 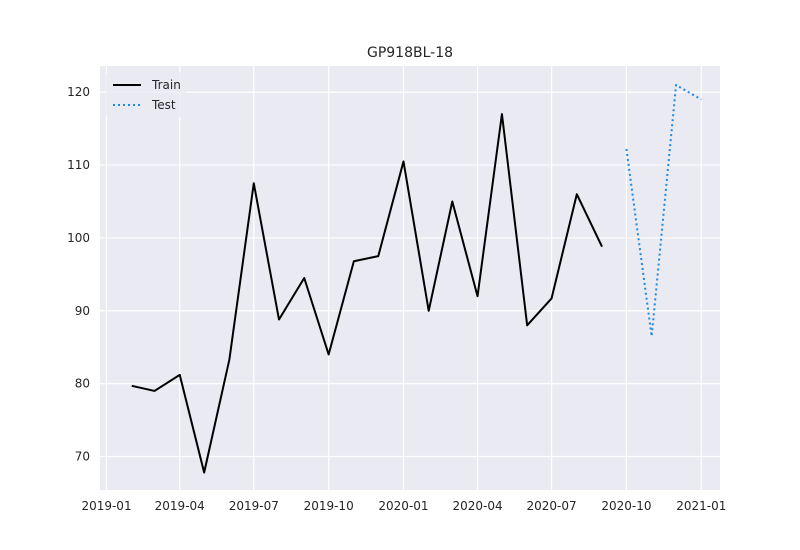 I want to click on x-tick-label: 2020-01, so click(x=403, y=506).